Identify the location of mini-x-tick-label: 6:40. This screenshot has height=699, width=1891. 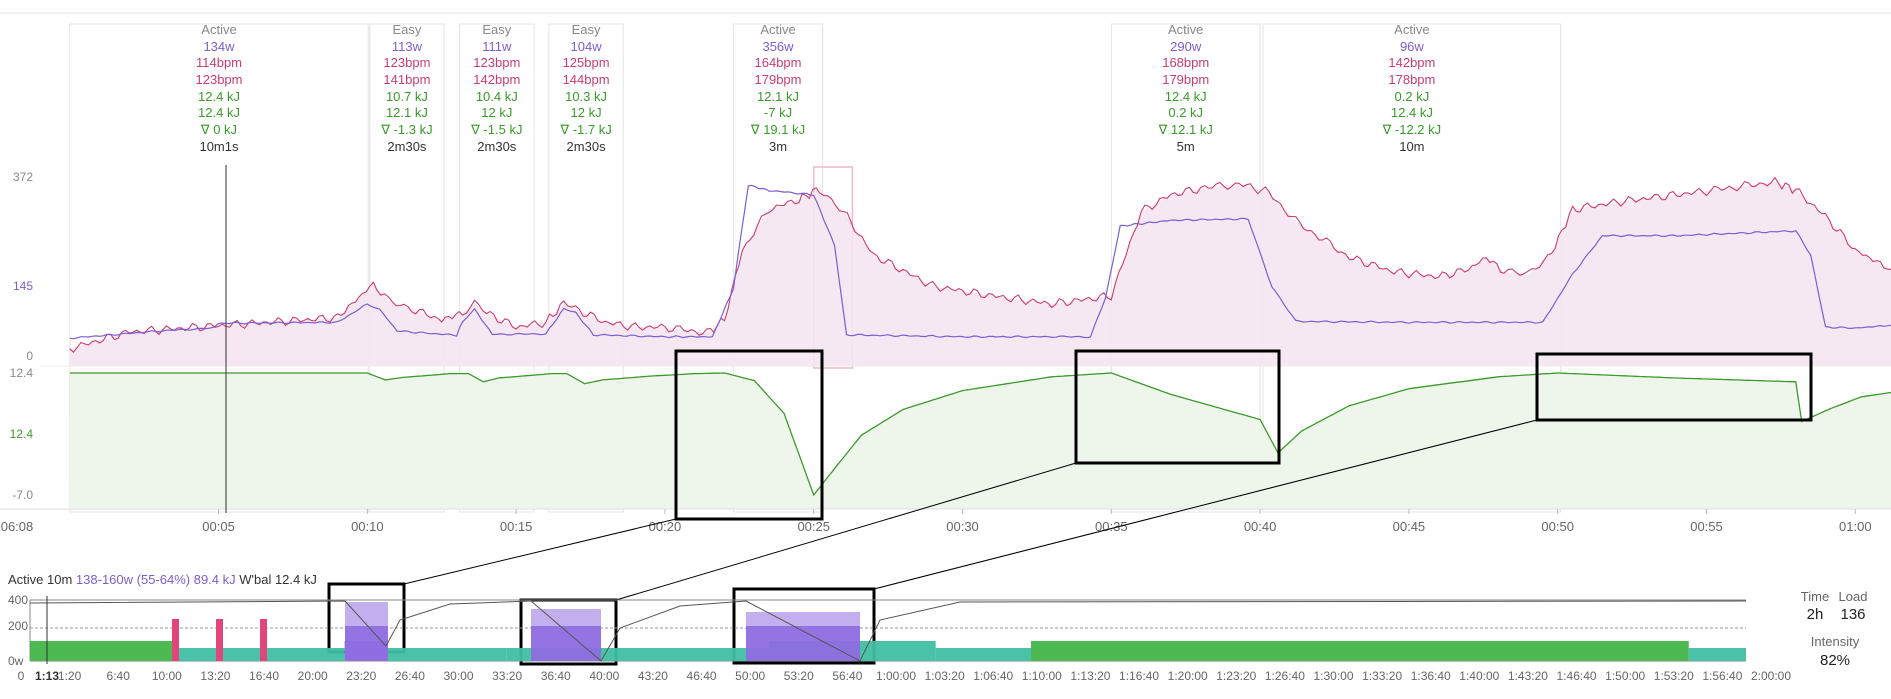
(119, 676).